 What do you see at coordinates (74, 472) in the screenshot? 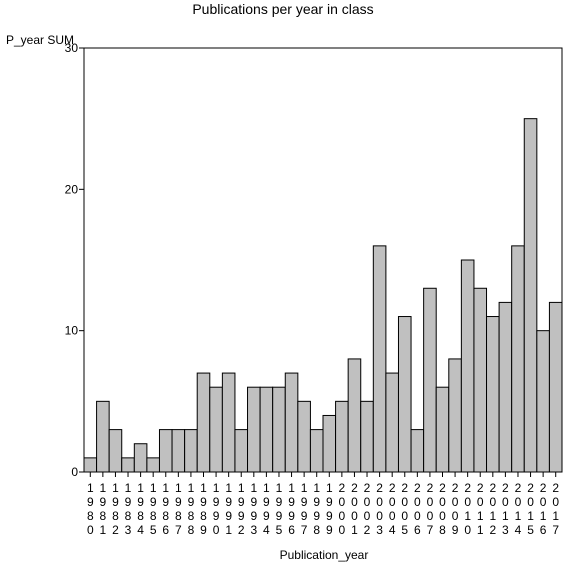
I see `y-tick-label-0: 0` at bounding box center [74, 472].